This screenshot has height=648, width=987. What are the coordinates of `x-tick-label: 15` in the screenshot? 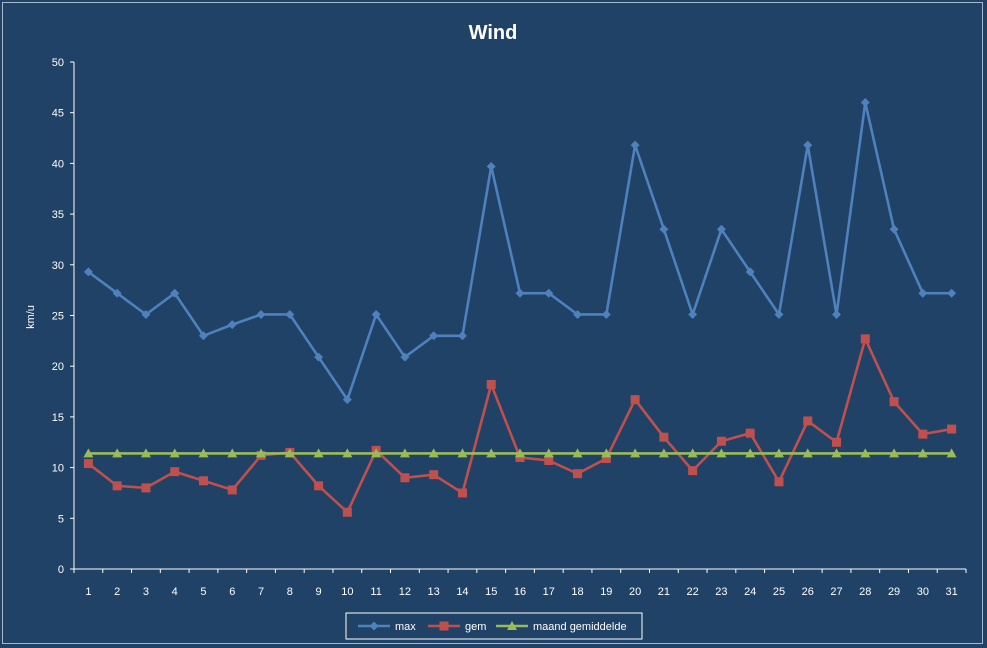 It's located at (491, 592).